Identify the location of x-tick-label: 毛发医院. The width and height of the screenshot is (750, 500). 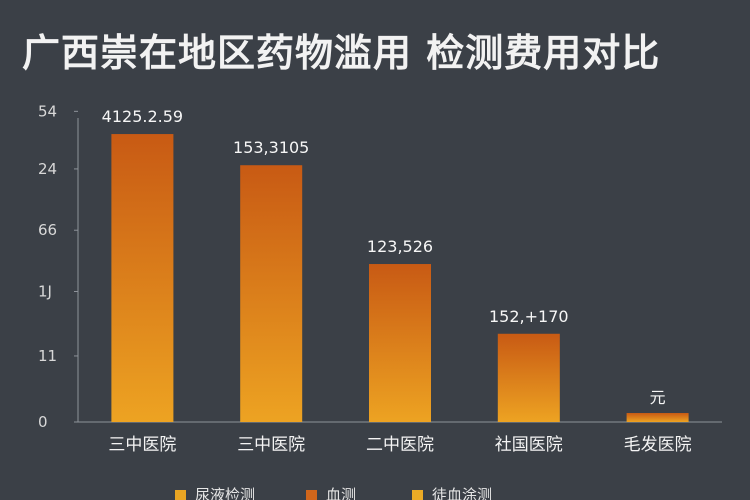
(658, 445).